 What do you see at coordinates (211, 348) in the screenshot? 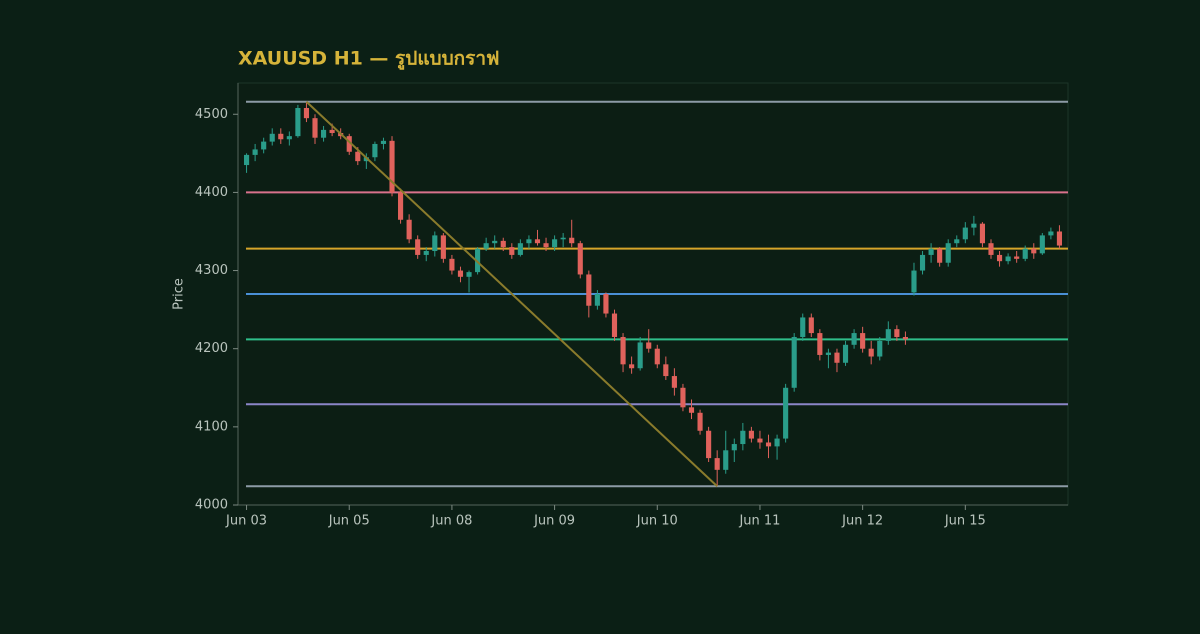
I see `y-tick-label: 4200` at bounding box center [211, 348].